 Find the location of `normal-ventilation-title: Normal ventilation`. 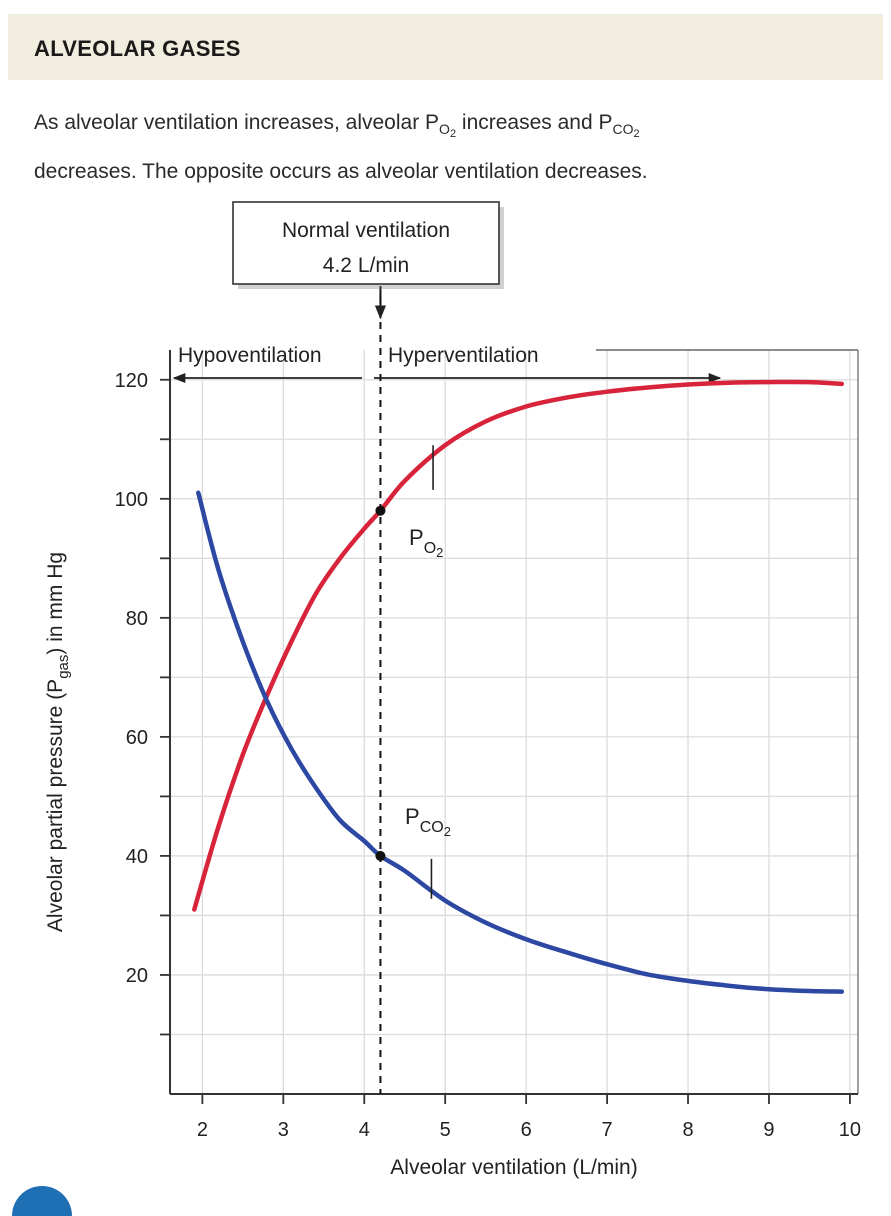

normal-ventilation-title: Normal ventilation is located at coordinates (366, 230).